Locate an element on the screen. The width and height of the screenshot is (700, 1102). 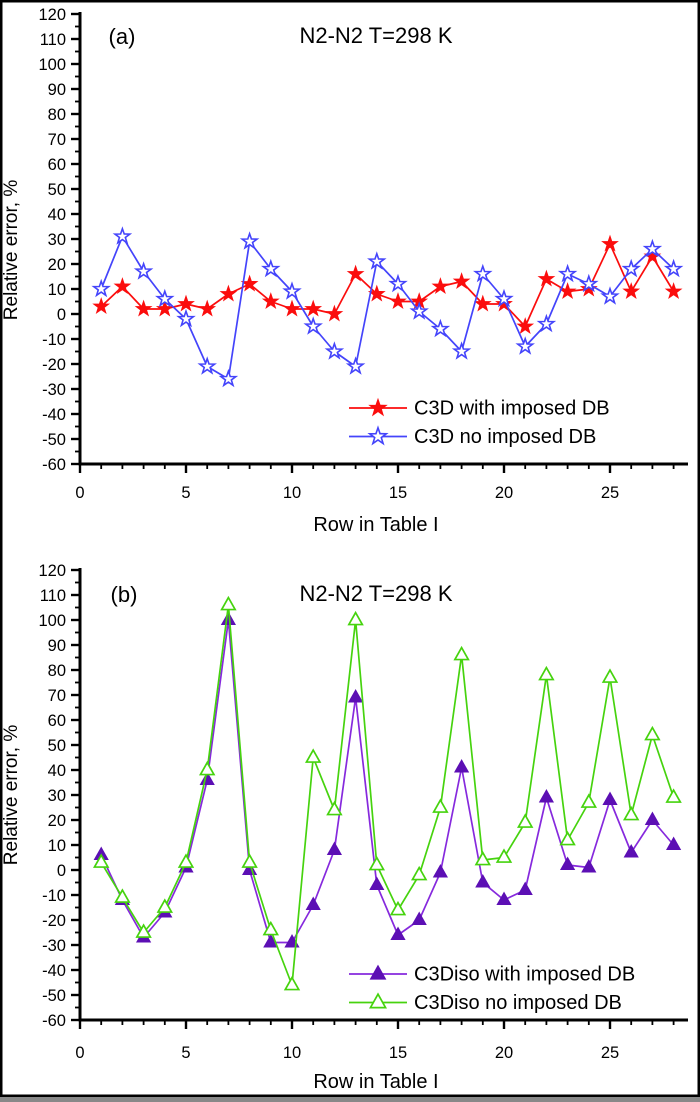
legend-entry: C3Diso with imposed DB is located at coordinates (492, 975).